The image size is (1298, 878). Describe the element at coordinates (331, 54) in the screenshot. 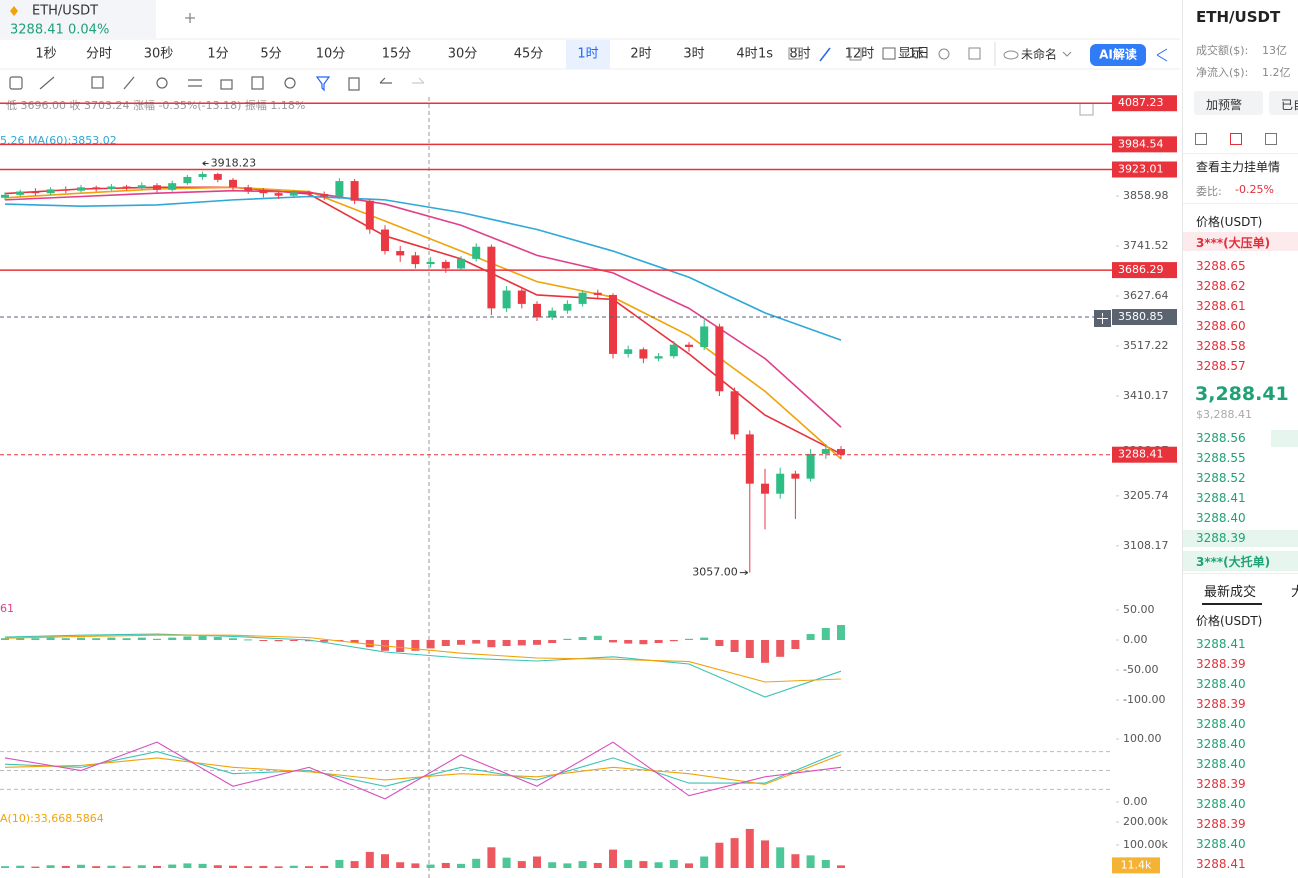

I see `interval: 10分` at that location.